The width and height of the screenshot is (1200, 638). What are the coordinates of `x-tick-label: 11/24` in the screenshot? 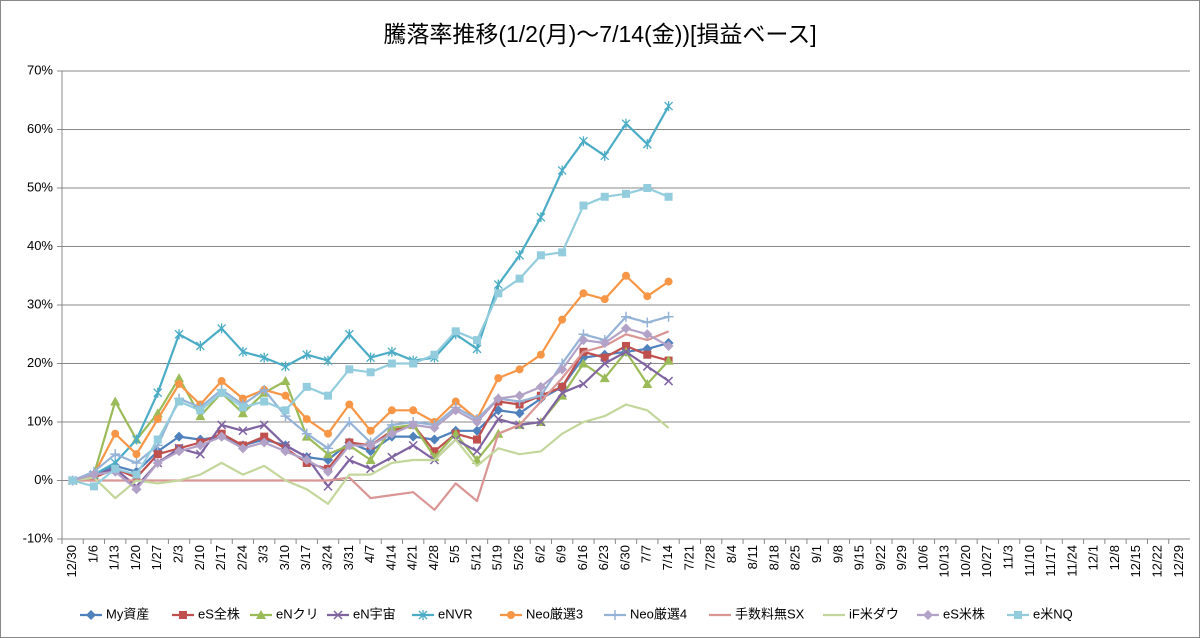 It's located at (1071, 561).